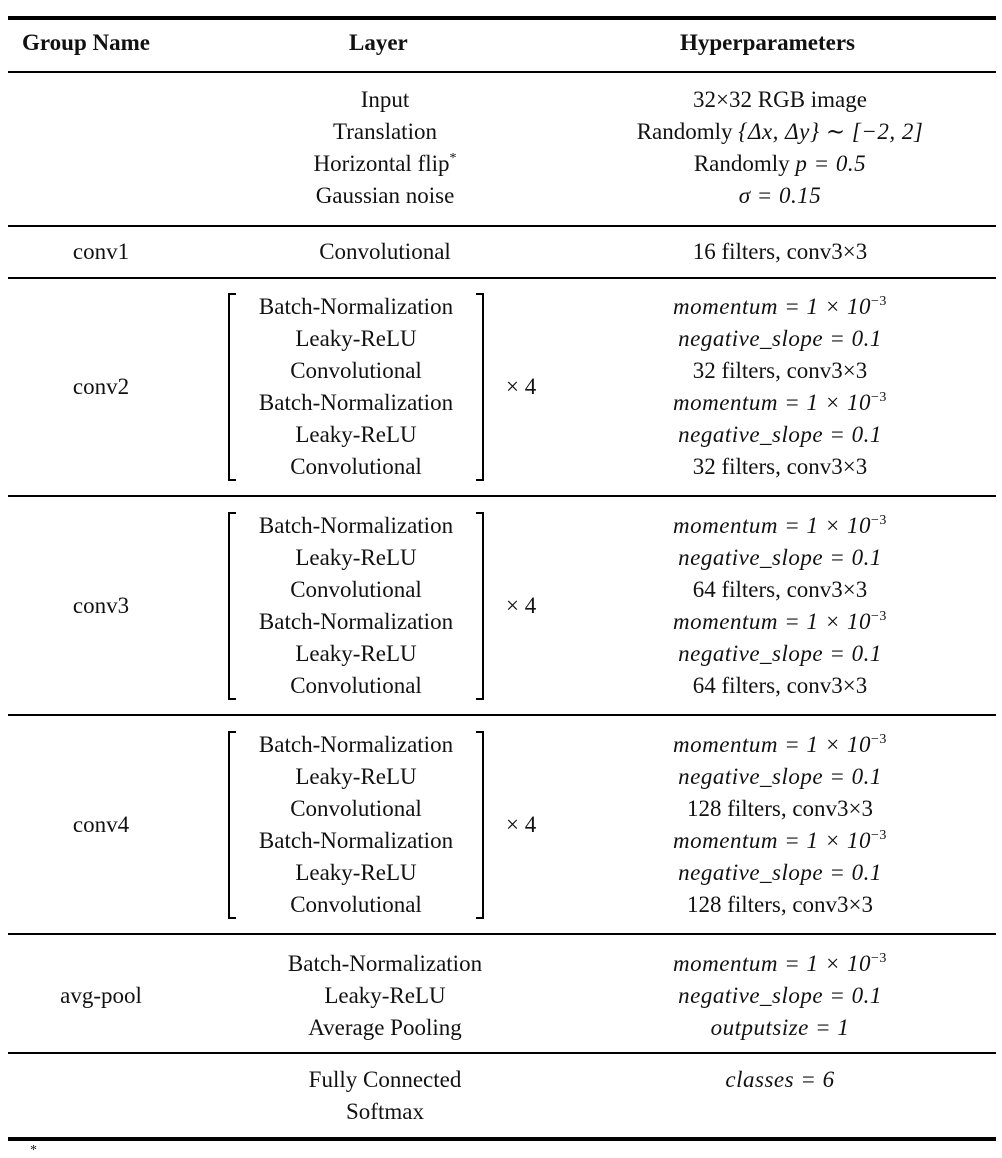  I want to click on rule-after-avgpool, so click(502, 1053).